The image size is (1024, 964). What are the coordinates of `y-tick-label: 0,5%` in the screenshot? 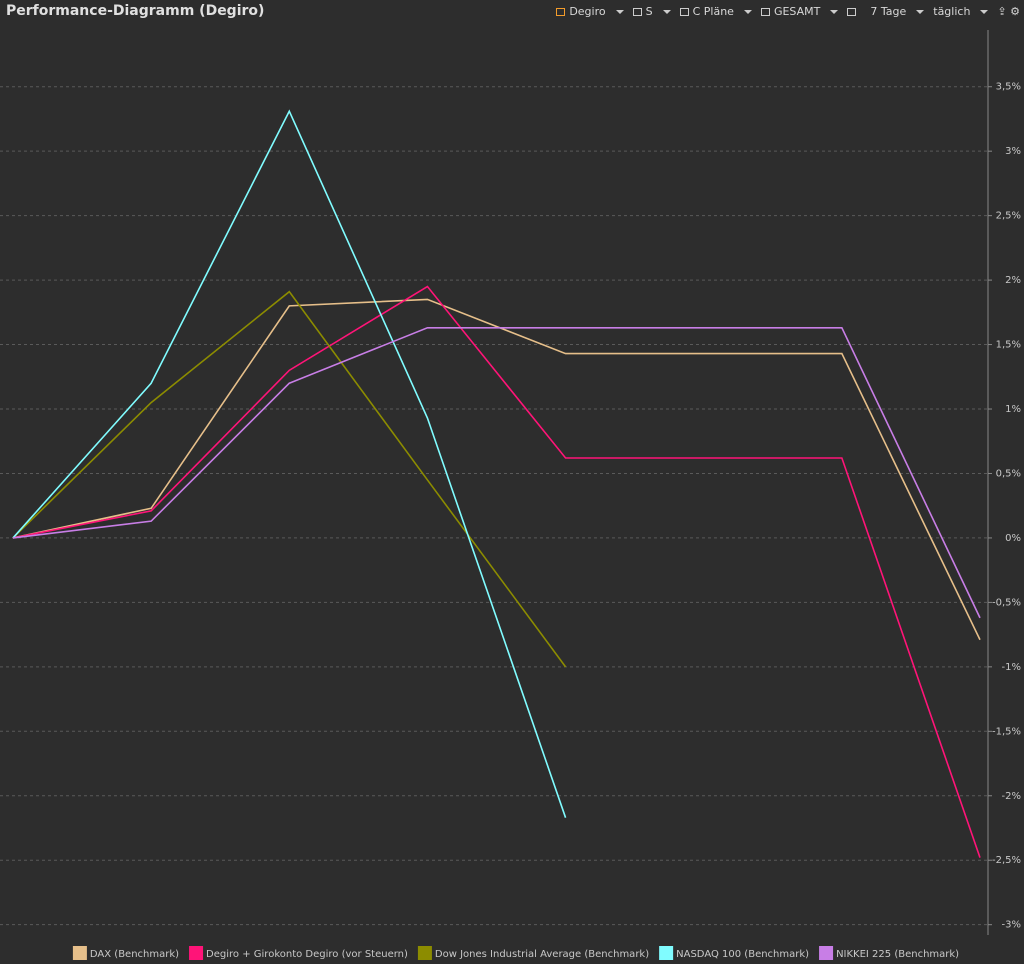 It's located at (1008, 473).